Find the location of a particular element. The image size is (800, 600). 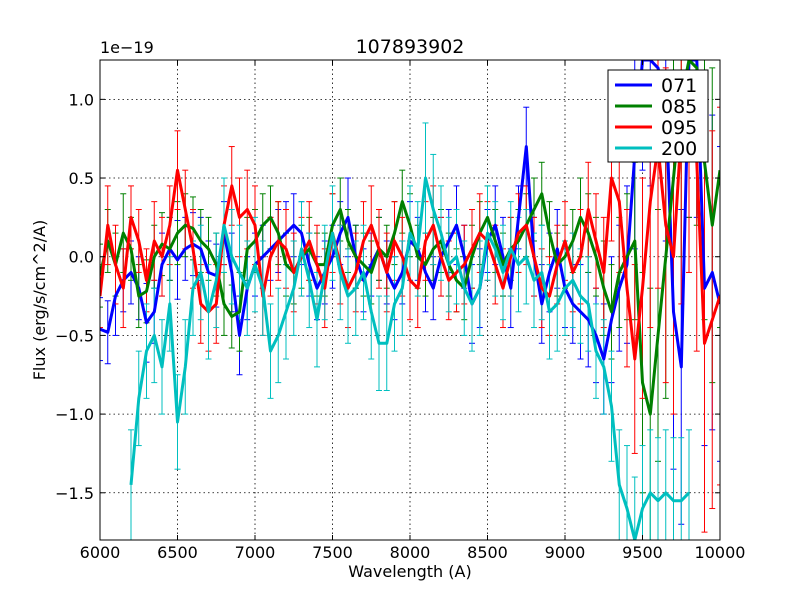

y-tick-label: −1.0 is located at coordinates (74, 414).